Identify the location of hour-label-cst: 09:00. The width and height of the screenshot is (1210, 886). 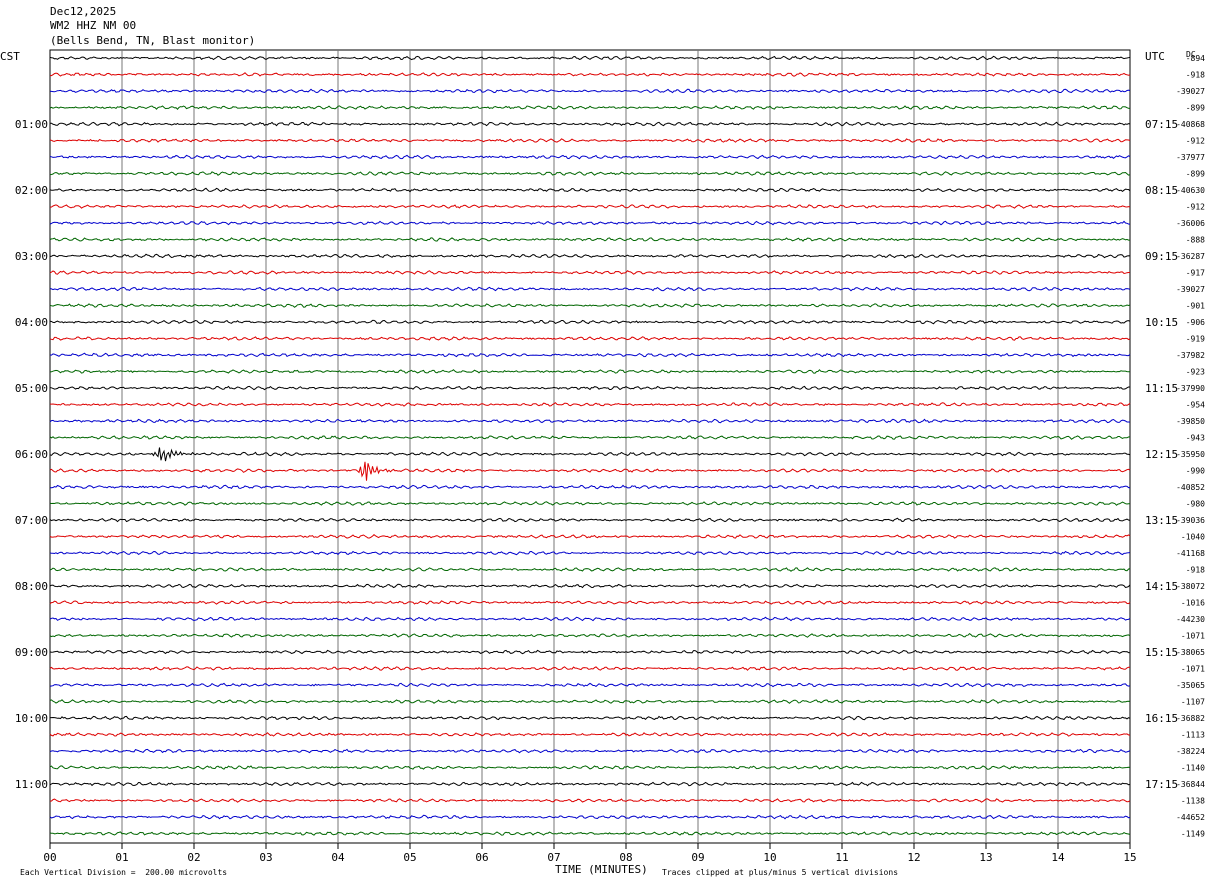
(31, 652).